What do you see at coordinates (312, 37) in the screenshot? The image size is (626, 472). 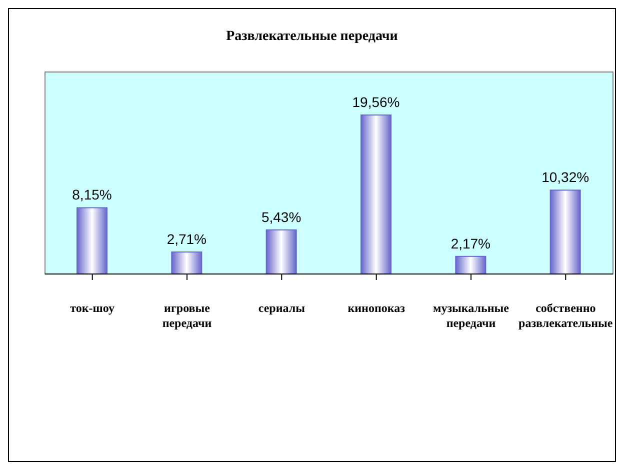 I see `chart-title: Развлекательные передачи` at bounding box center [312, 37].